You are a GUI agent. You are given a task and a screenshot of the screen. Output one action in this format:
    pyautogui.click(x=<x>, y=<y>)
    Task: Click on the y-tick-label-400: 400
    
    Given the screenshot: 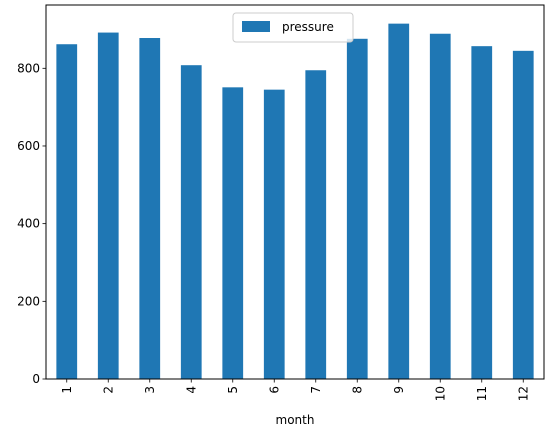 What is the action you would take?
    pyautogui.click(x=28, y=224)
    